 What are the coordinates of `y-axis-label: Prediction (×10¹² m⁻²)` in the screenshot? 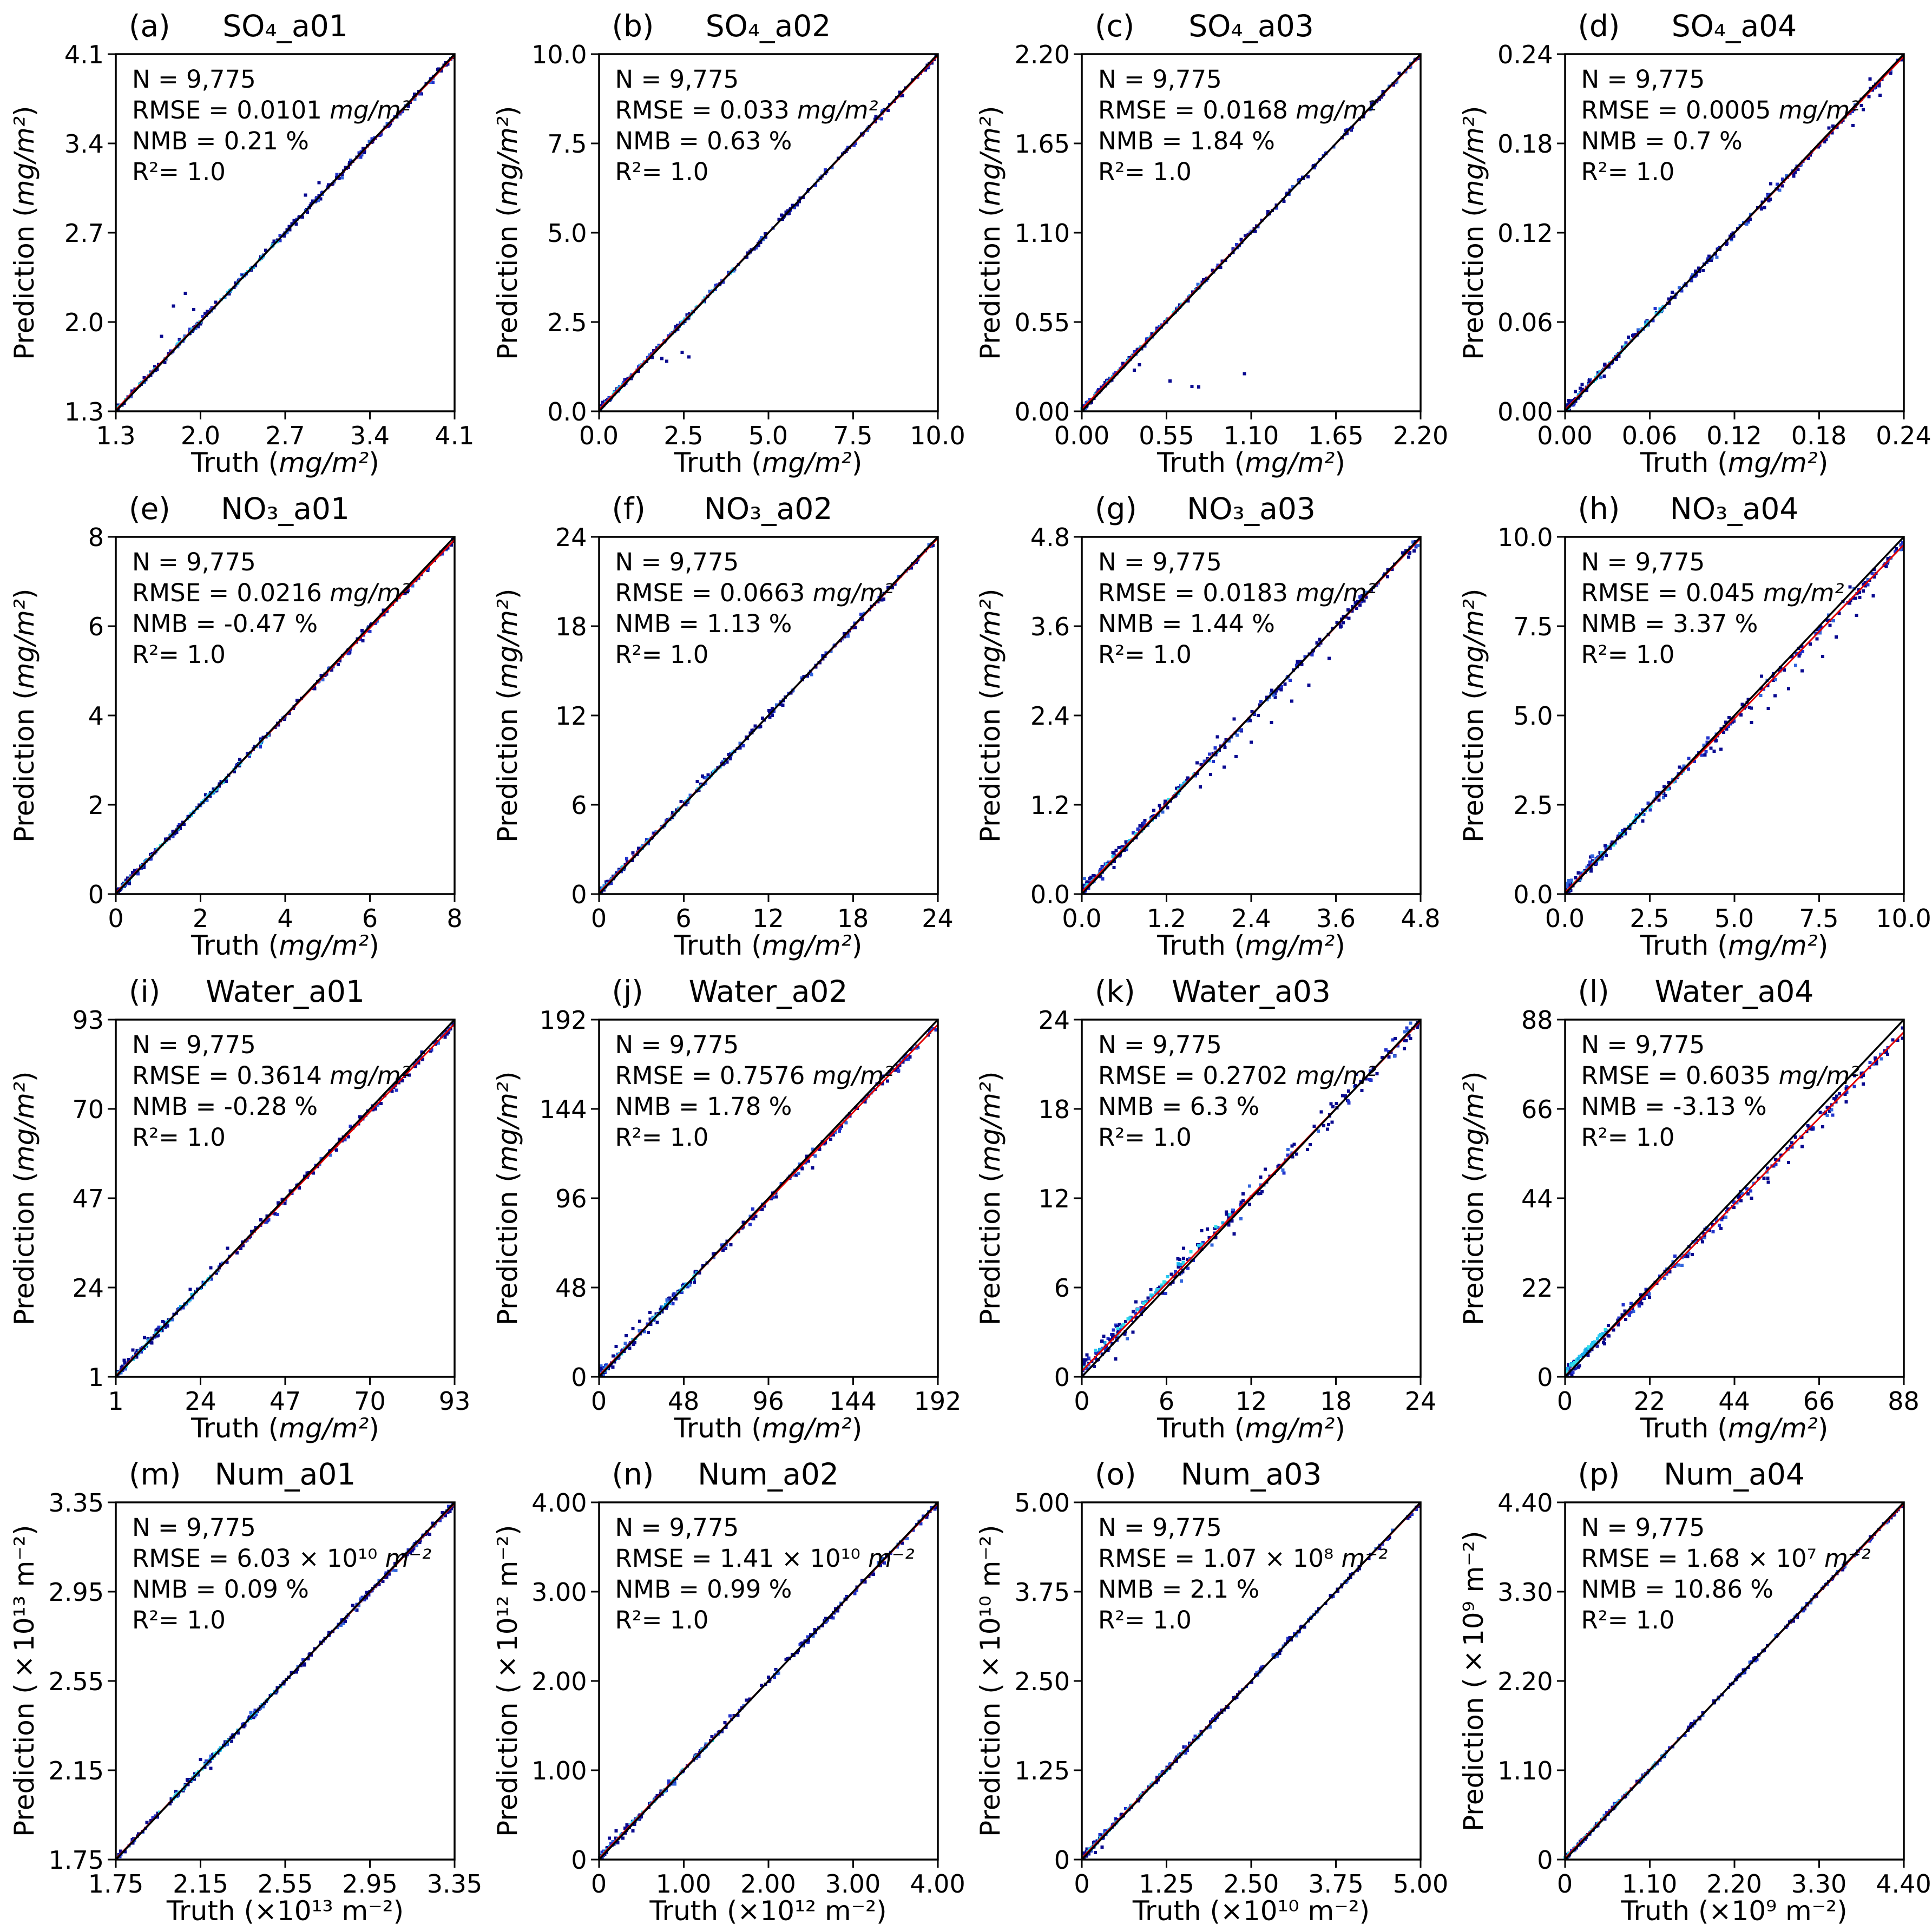 It's located at (507, 1681).